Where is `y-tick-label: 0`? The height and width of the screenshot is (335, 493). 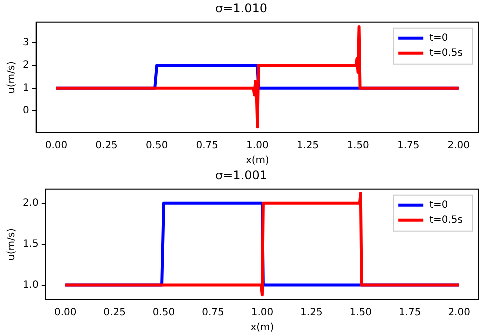 y-tick-label: 0 is located at coordinates (26, 111).